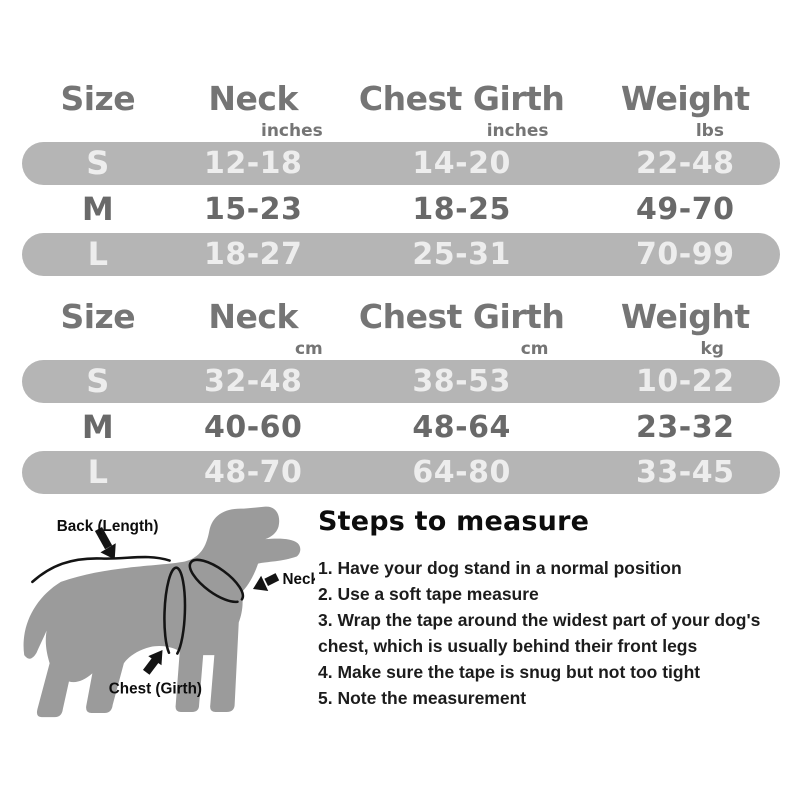 This screenshot has width=800, height=800. I want to click on chest-value: 25-31, so click(461, 254).